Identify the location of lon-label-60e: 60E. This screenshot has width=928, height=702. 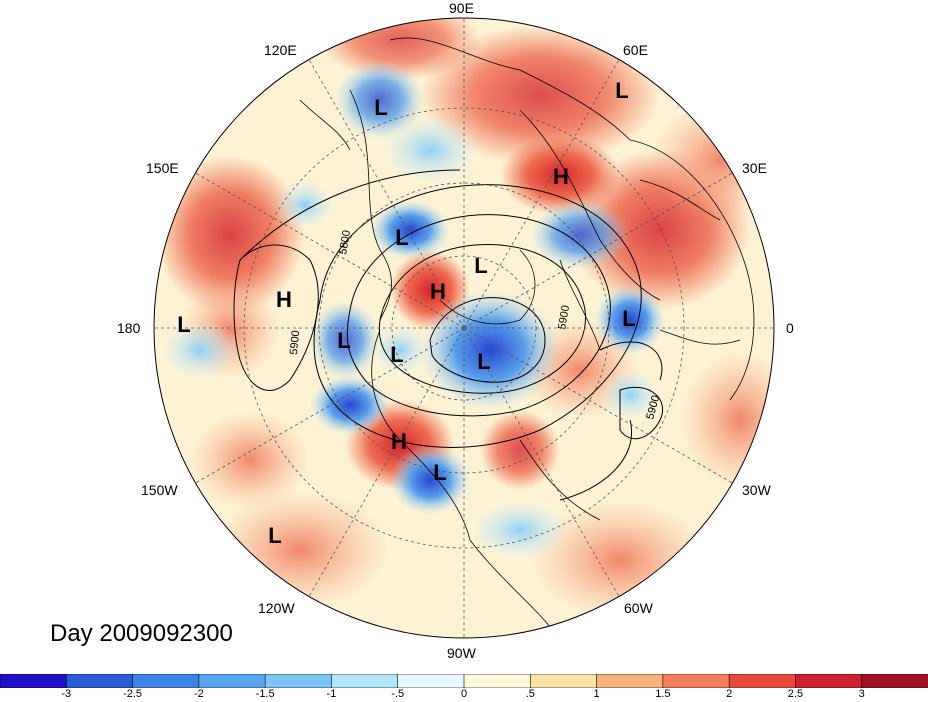
(635, 50).